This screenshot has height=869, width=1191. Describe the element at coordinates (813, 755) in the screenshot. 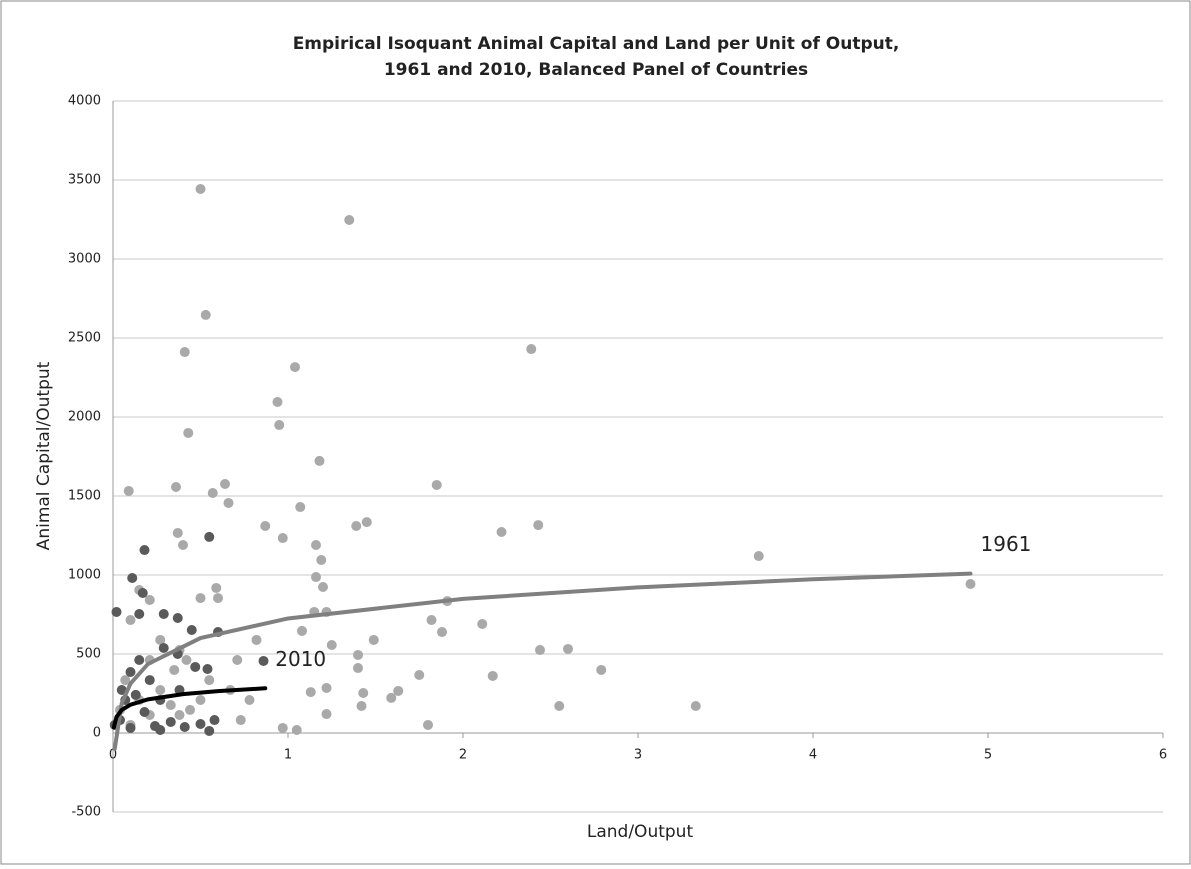

I see `x-tick-label: 4` at that location.